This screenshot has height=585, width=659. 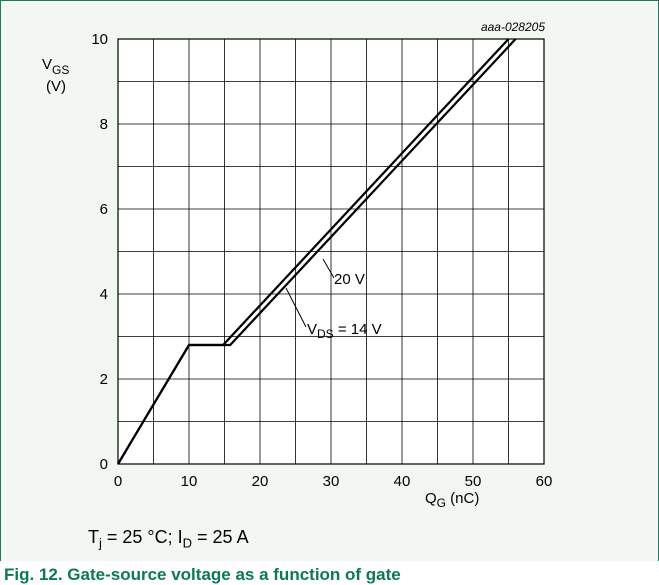 I want to click on y-tick-label: 0, so click(x=104, y=464).